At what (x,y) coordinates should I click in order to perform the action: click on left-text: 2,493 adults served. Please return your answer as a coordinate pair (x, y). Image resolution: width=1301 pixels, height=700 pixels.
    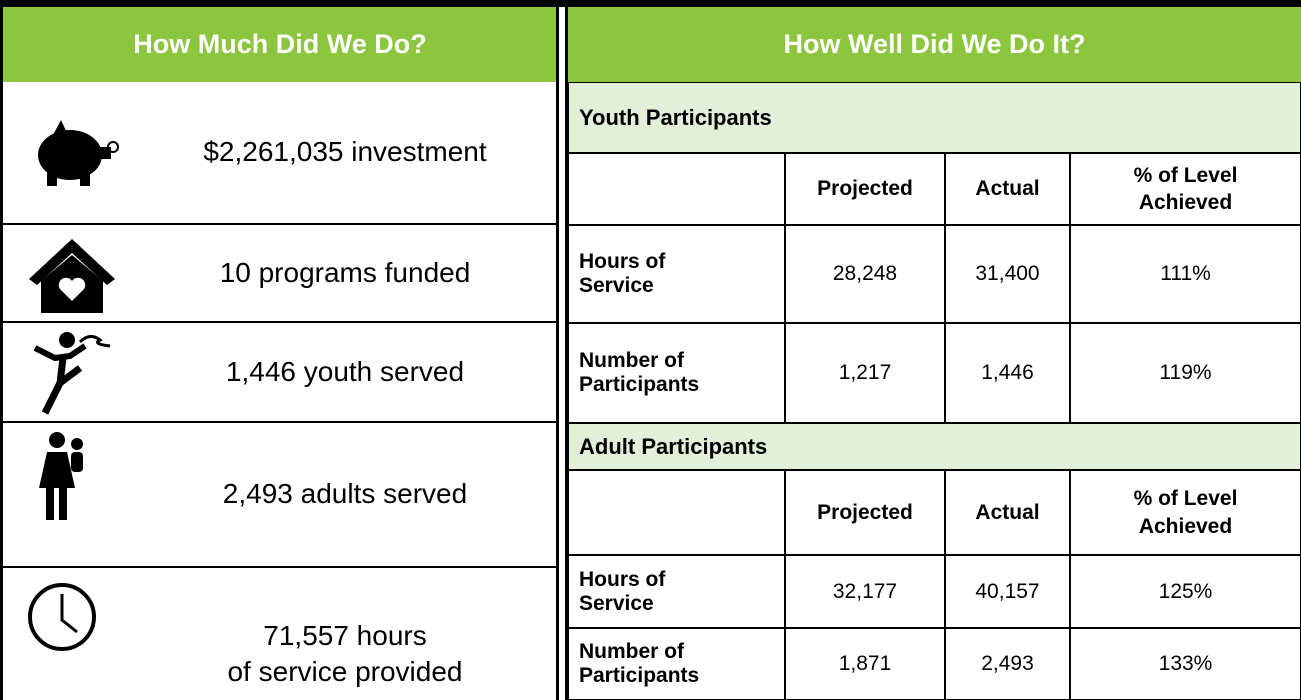
    Looking at the image, I should click on (345, 494).